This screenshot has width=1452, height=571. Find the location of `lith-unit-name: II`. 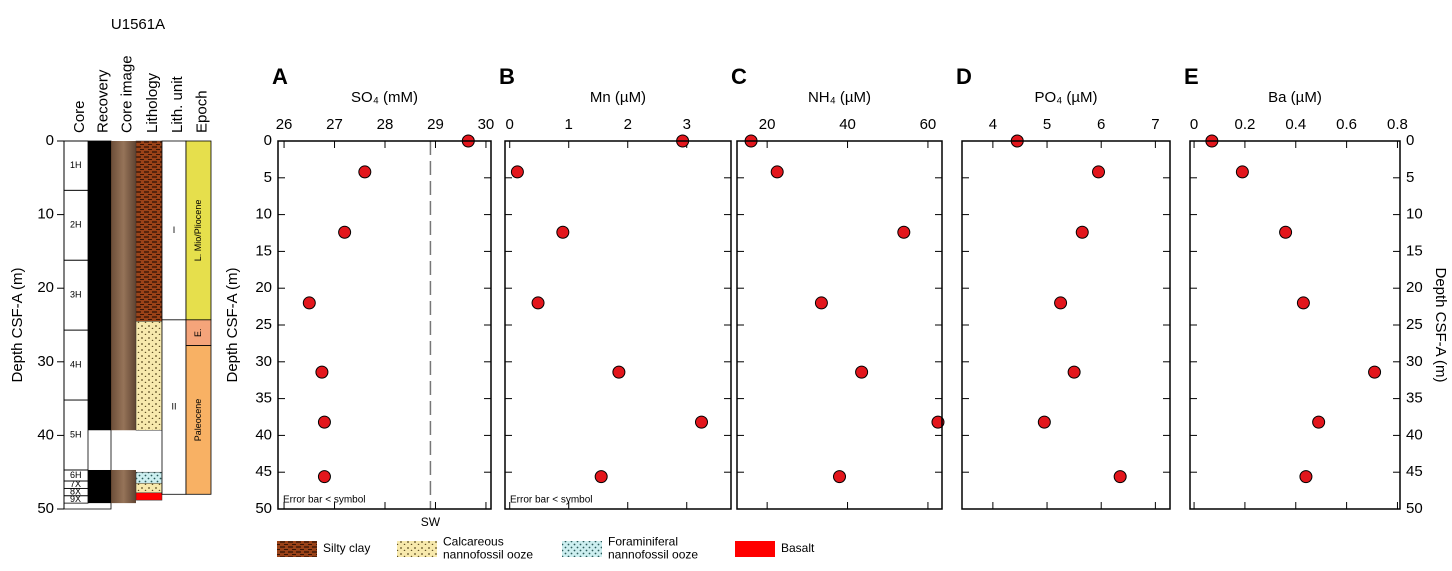

lith-unit-name: II is located at coordinates (173, 406).